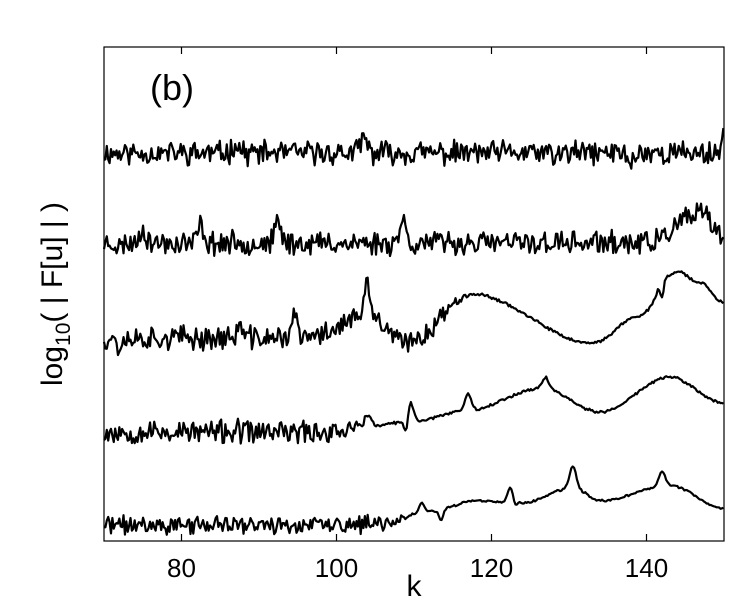 The width and height of the screenshot is (729, 606). I want to click on y-axis-label-prefix: log, so click(52, 366).